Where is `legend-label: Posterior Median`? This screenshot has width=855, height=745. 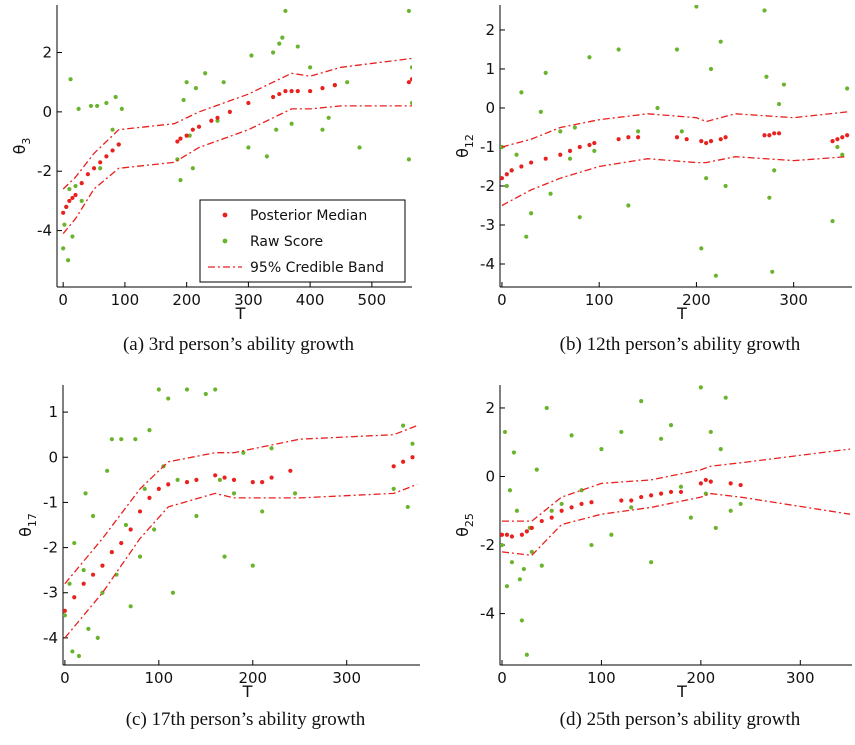
legend-label: Posterior Median is located at coordinates (308, 216).